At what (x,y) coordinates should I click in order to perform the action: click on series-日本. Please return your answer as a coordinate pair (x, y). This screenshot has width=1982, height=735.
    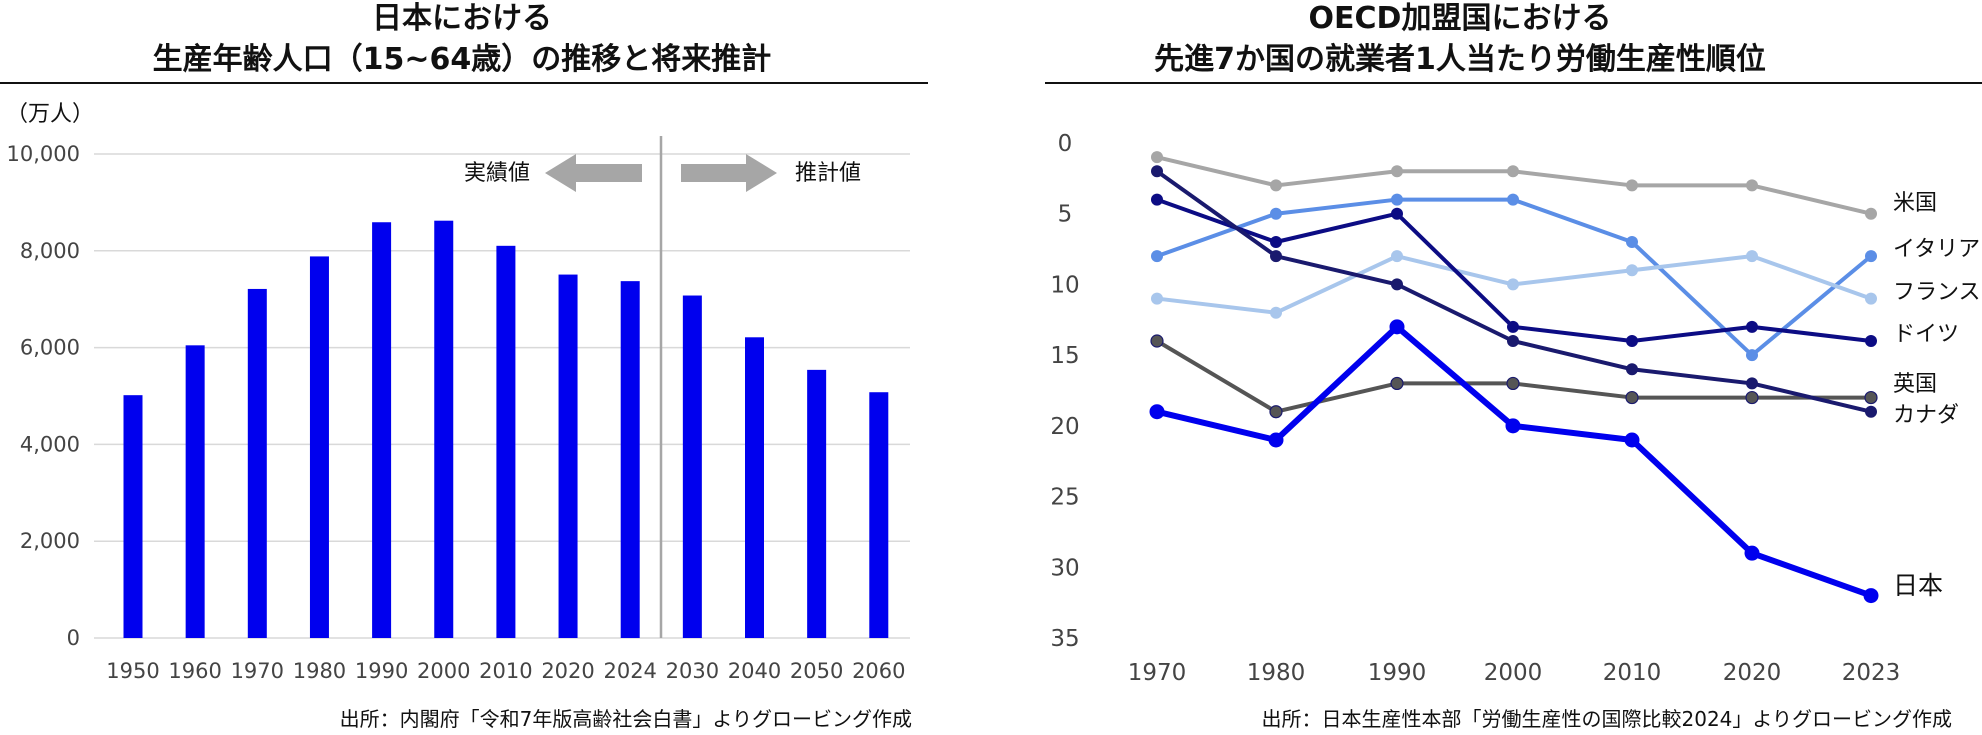
    Looking at the image, I should click on (1514, 461).